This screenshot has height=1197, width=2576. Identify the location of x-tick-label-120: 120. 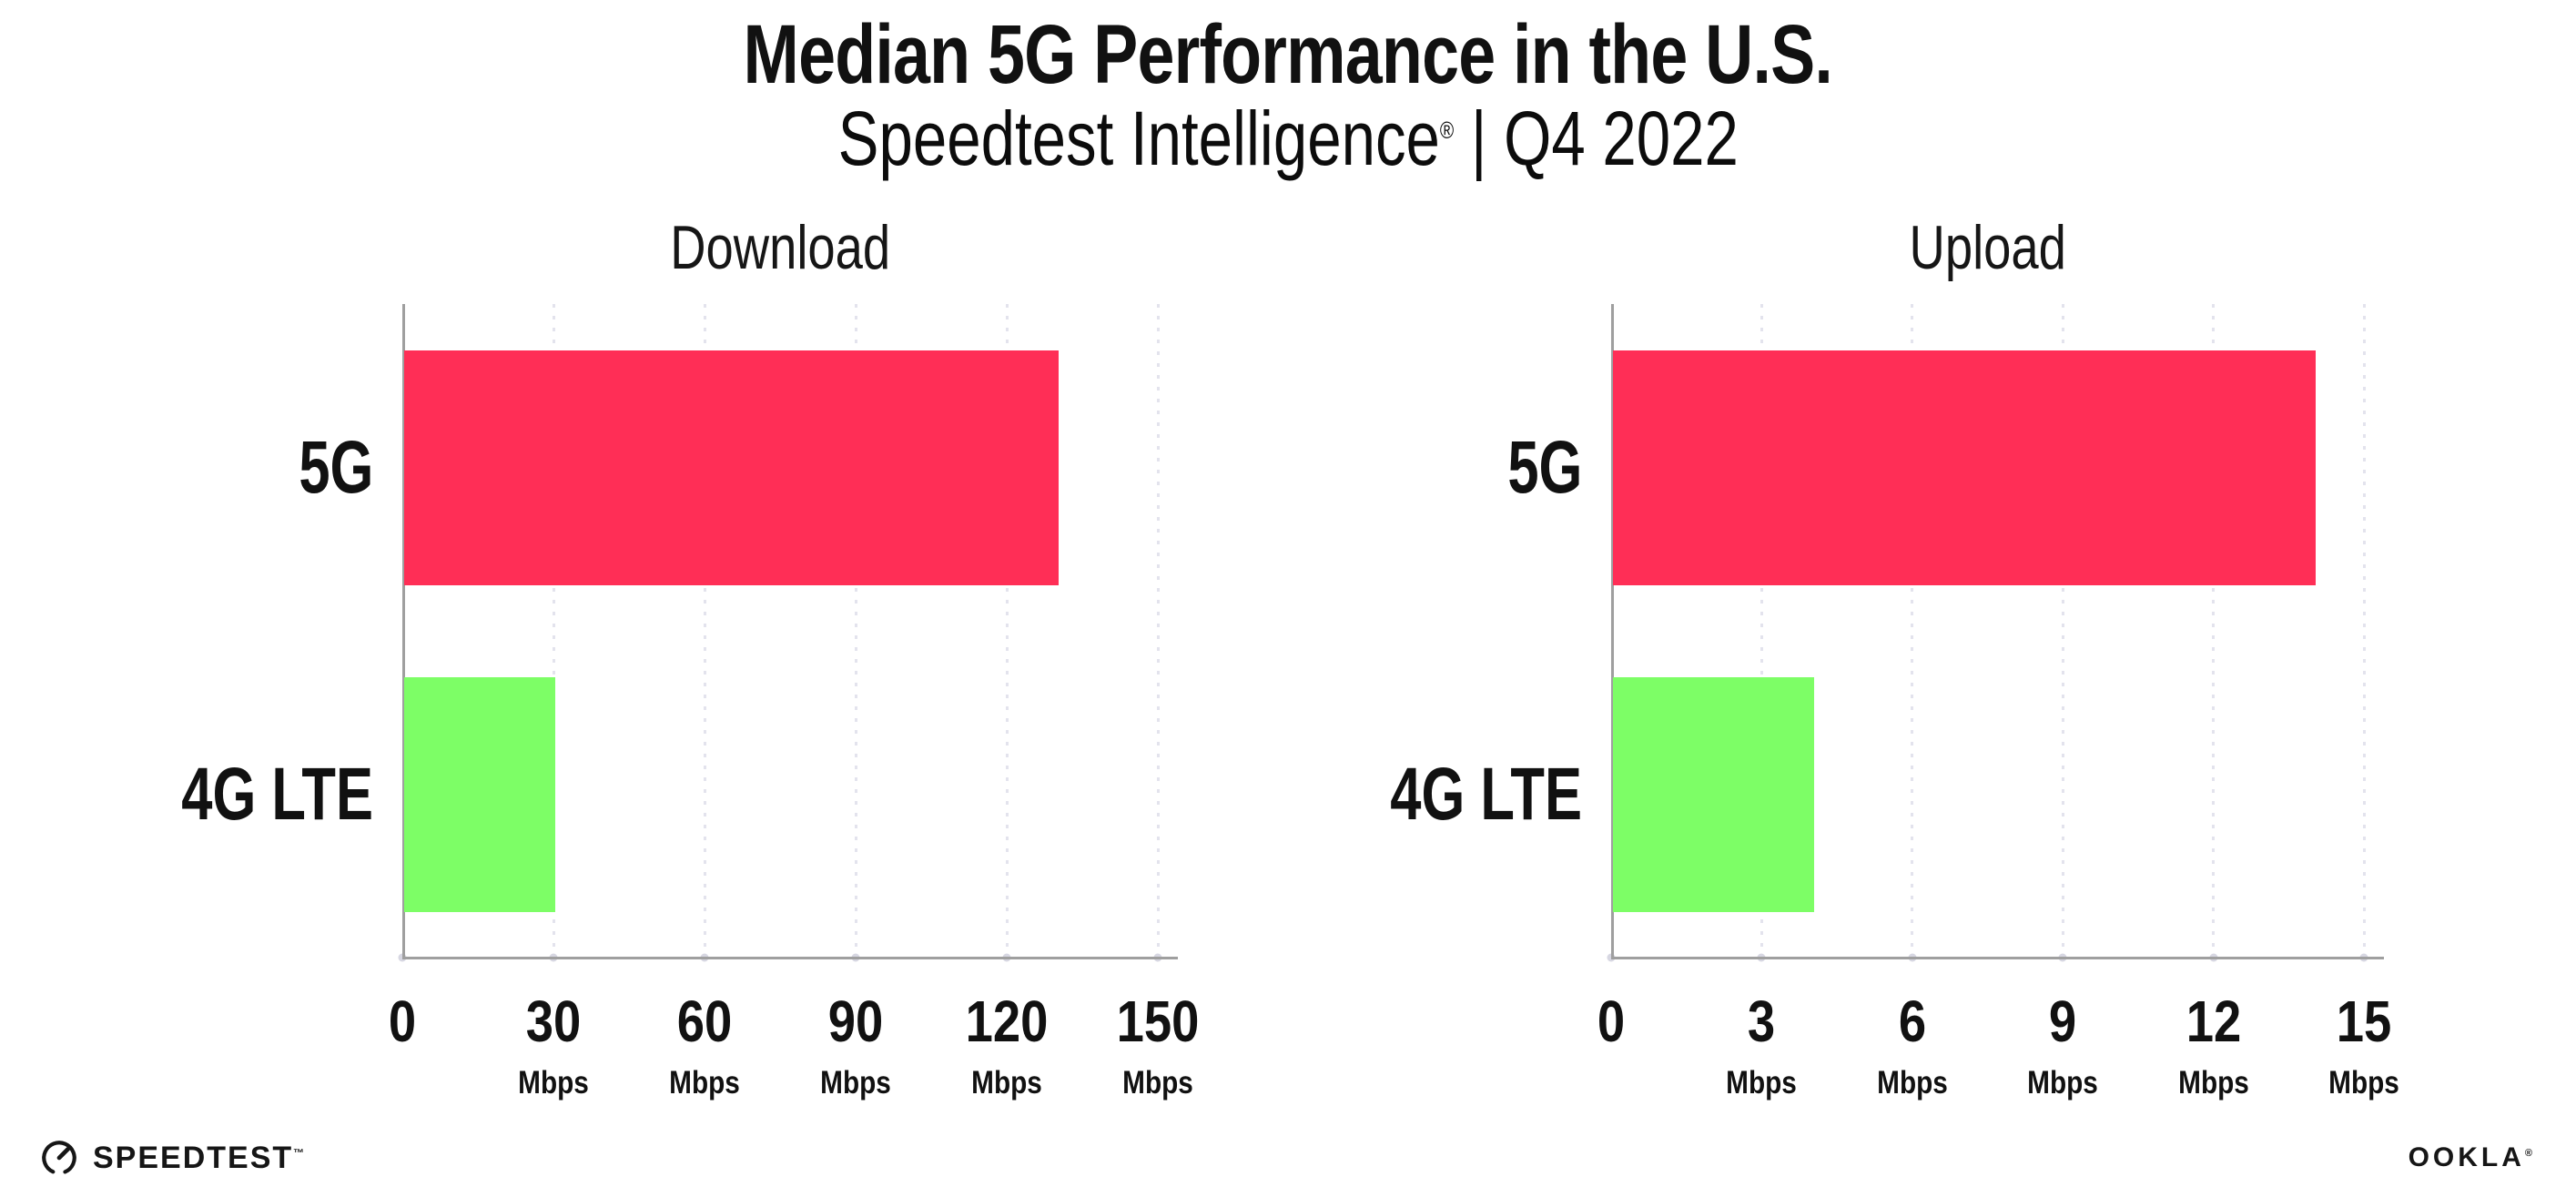
(1007, 1021).